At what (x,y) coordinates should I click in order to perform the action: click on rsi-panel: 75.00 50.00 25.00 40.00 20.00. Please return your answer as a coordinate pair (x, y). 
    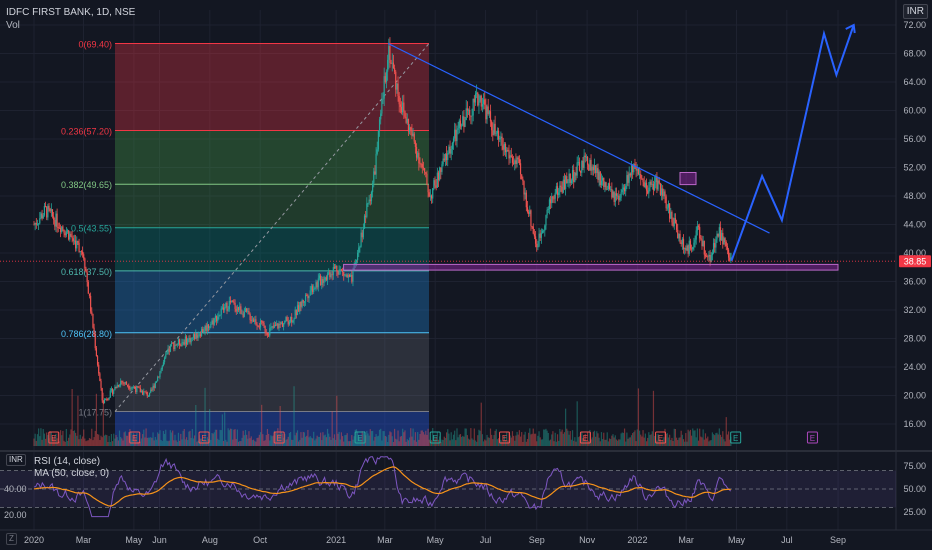
    Looking at the image, I should click on (466, 485).